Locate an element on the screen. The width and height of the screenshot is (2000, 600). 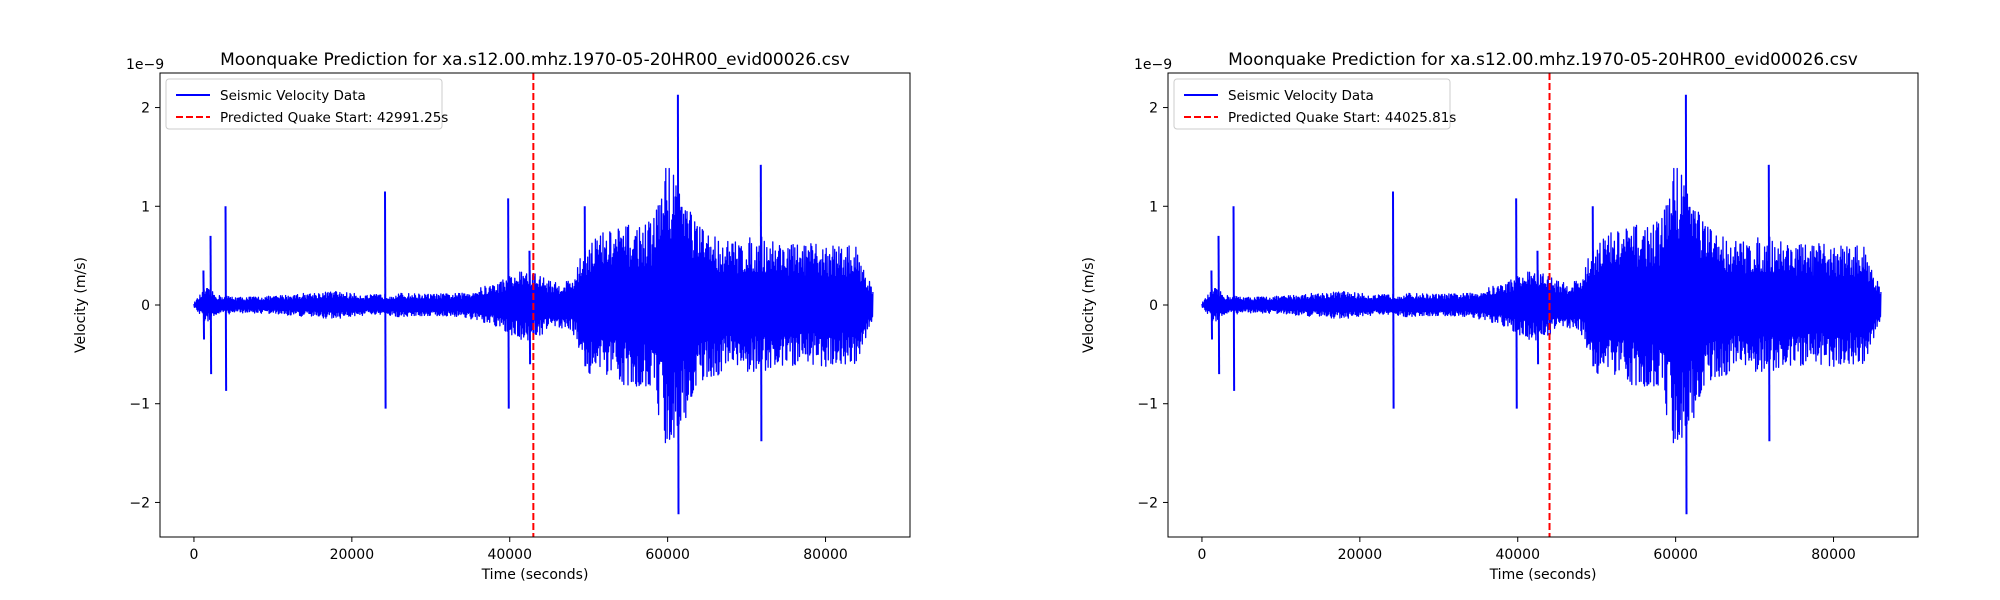
legend-label-prediction: Predicted Quake Start: 42991.25s is located at coordinates (334, 118).